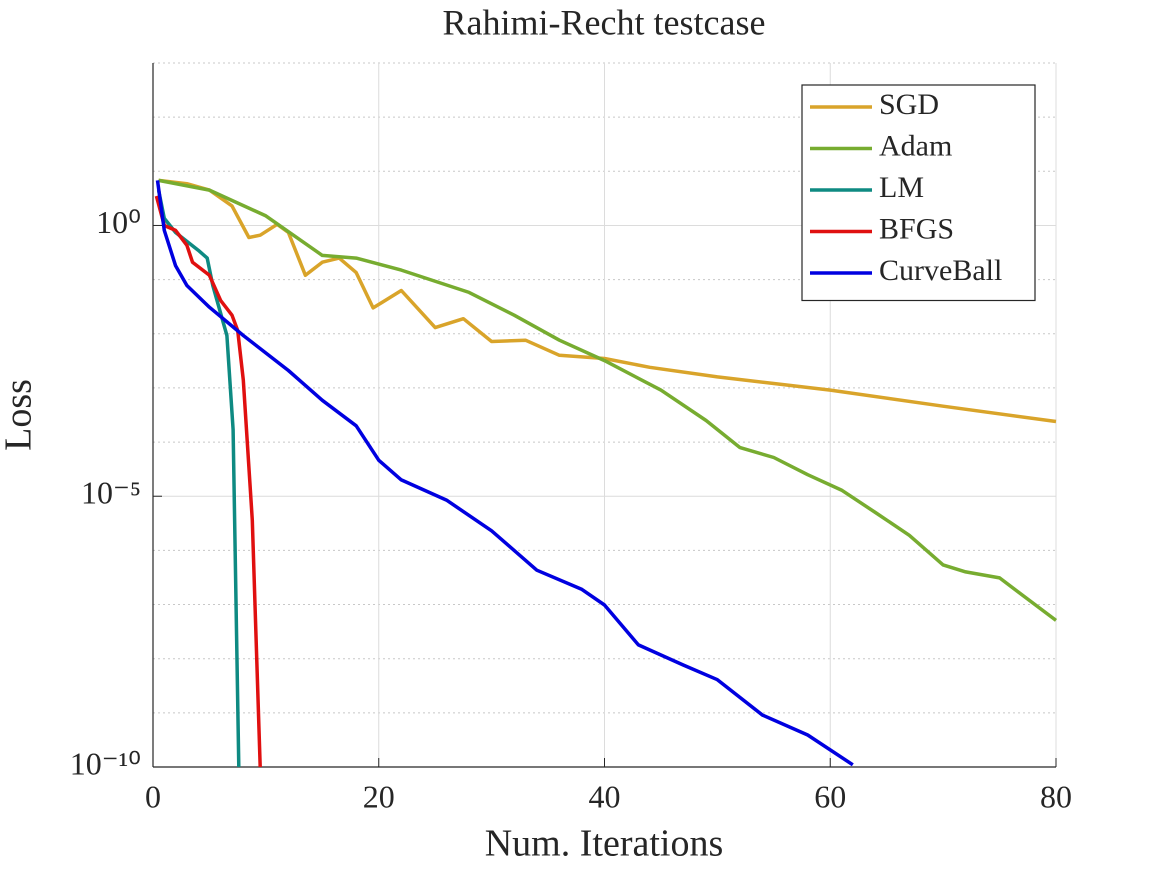 The height and width of the screenshot is (875, 1167). What do you see at coordinates (118, 222) in the screenshot?
I see `y-tick-label: 10⁰` at bounding box center [118, 222].